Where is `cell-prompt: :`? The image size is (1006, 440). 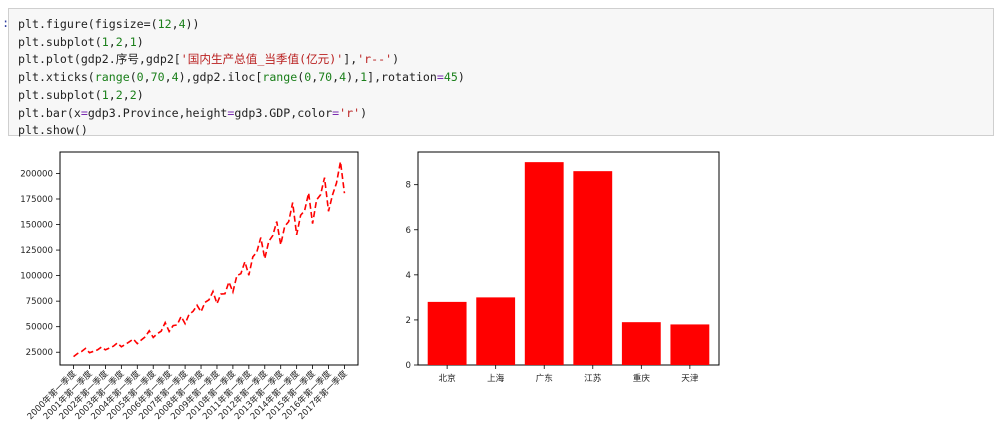
cell-prompt: : is located at coordinates (6, 23).